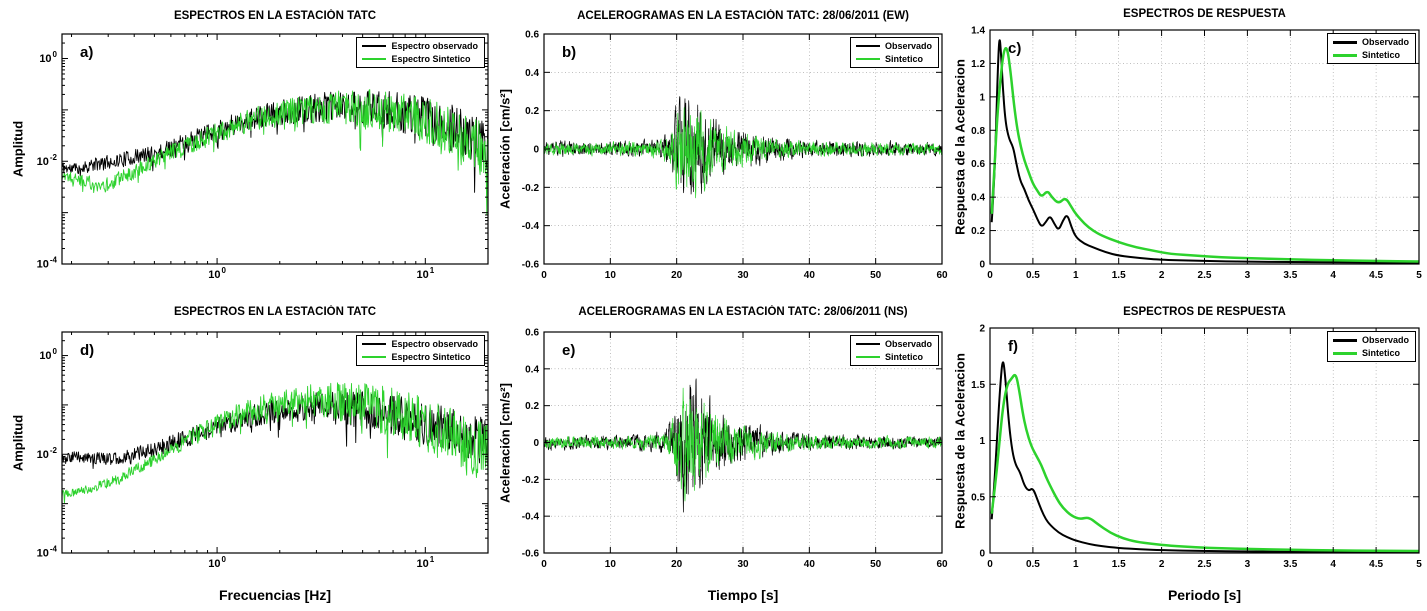  I want to click on panel-f-legend: Observado Sintetico, so click(1371, 346).